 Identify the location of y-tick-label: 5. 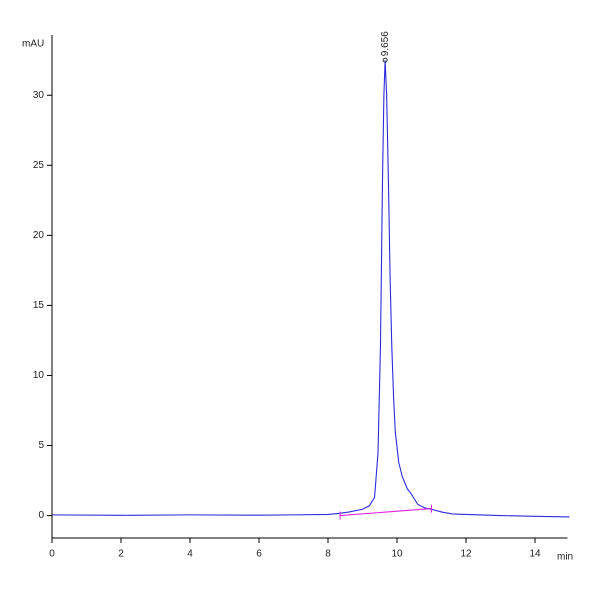
(41, 445).